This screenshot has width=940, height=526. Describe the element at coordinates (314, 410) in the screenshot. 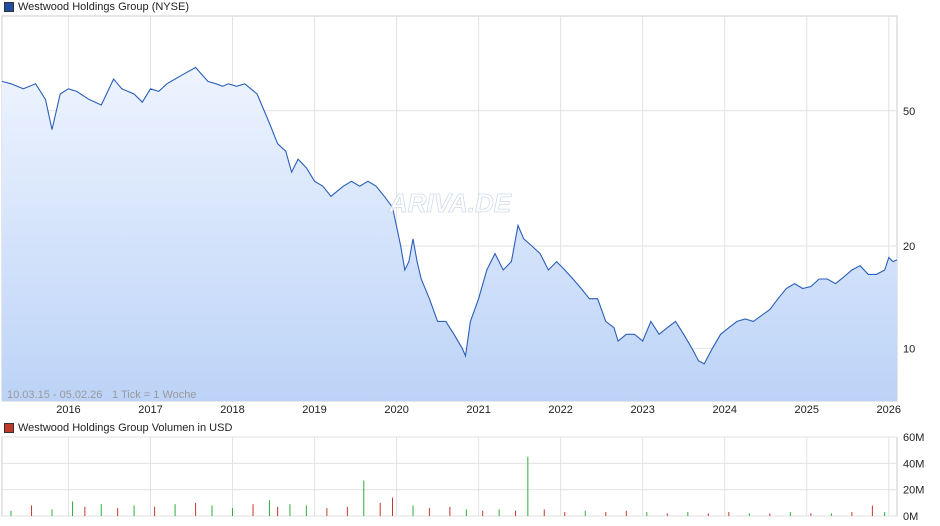

I see `price-x-tick-label: 2019` at that location.